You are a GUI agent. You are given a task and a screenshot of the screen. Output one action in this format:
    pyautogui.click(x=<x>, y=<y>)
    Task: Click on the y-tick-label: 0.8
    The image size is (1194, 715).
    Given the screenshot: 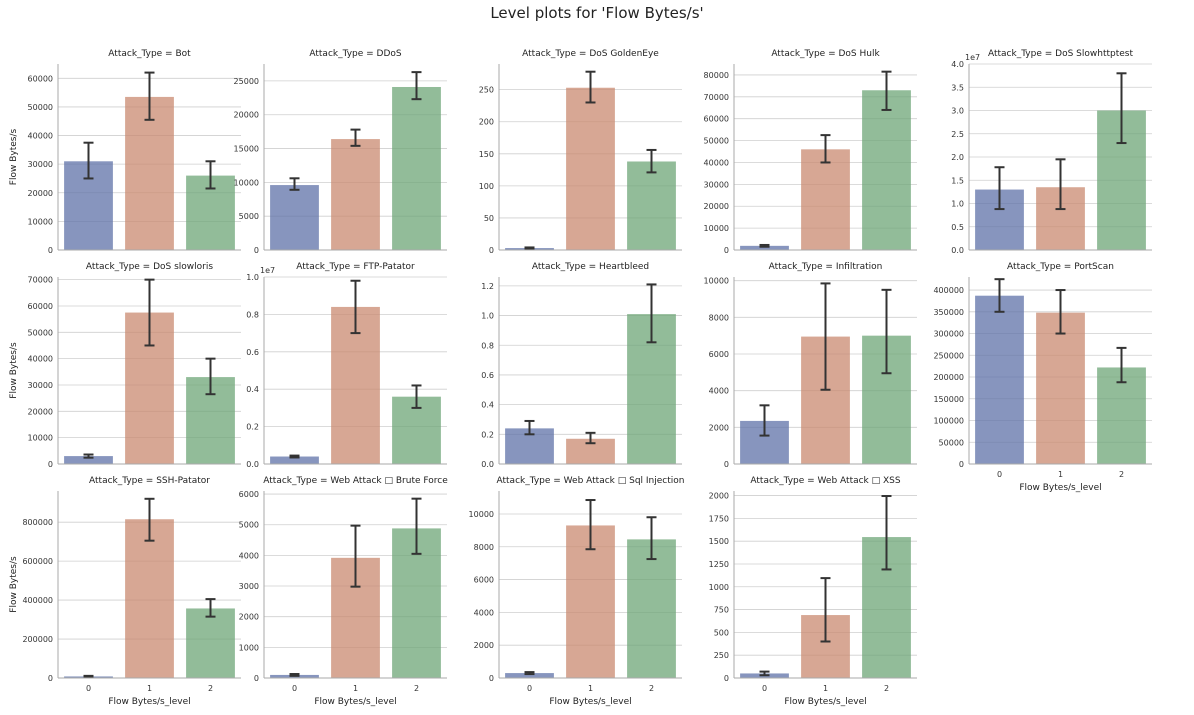 What is the action you would take?
    pyautogui.click(x=487, y=345)
    